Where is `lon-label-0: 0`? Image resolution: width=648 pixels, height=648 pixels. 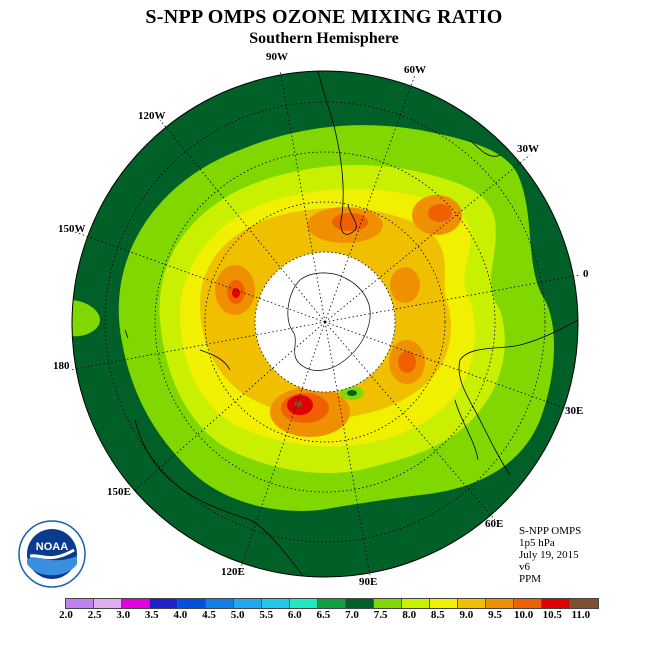
lon-label-0: 0 is located at coordinates (586, 274).